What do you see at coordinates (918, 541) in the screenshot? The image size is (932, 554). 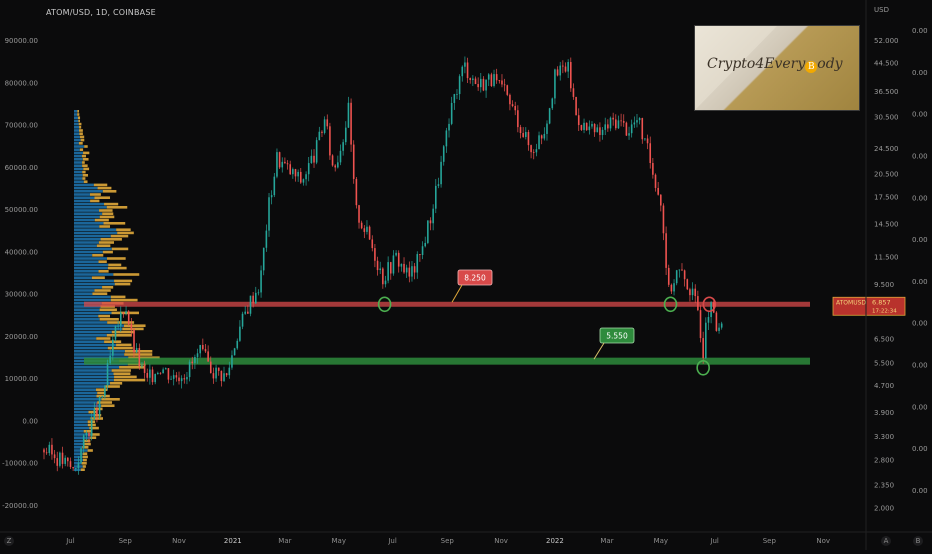 I see `log-scale-button: B` at bounding box center [918, 541].